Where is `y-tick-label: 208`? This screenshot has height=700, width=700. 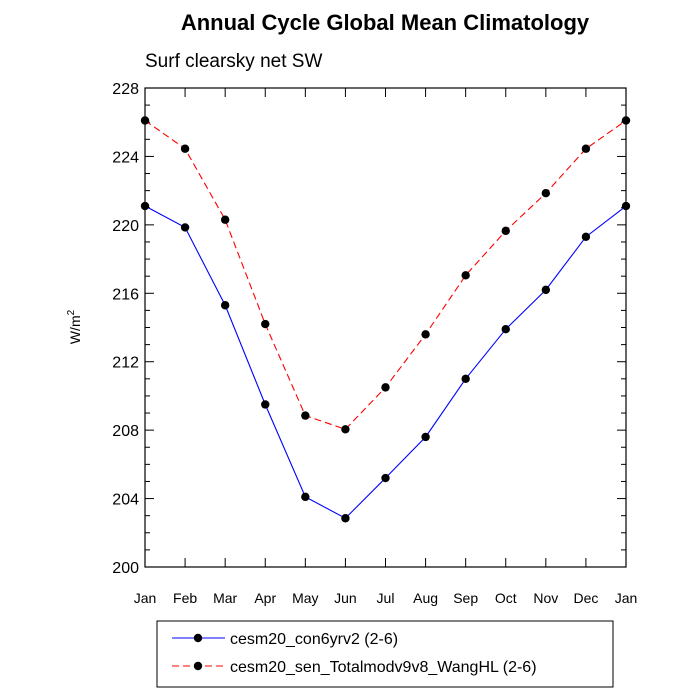 y-tick-label: 208 is located at coordinates (125, 431).